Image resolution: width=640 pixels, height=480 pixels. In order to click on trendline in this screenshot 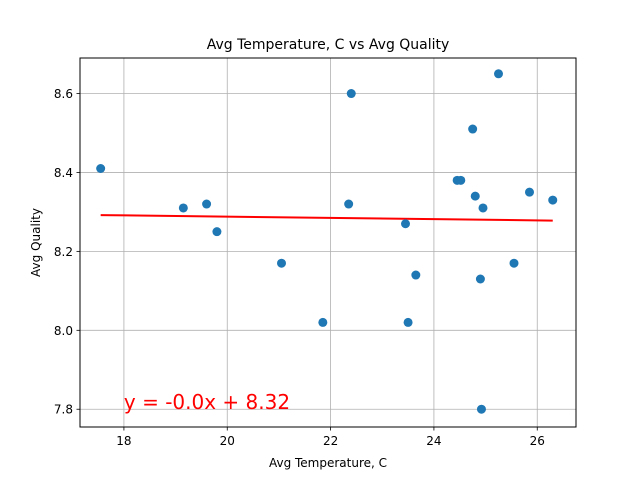, I will do `click(326, 218)`.